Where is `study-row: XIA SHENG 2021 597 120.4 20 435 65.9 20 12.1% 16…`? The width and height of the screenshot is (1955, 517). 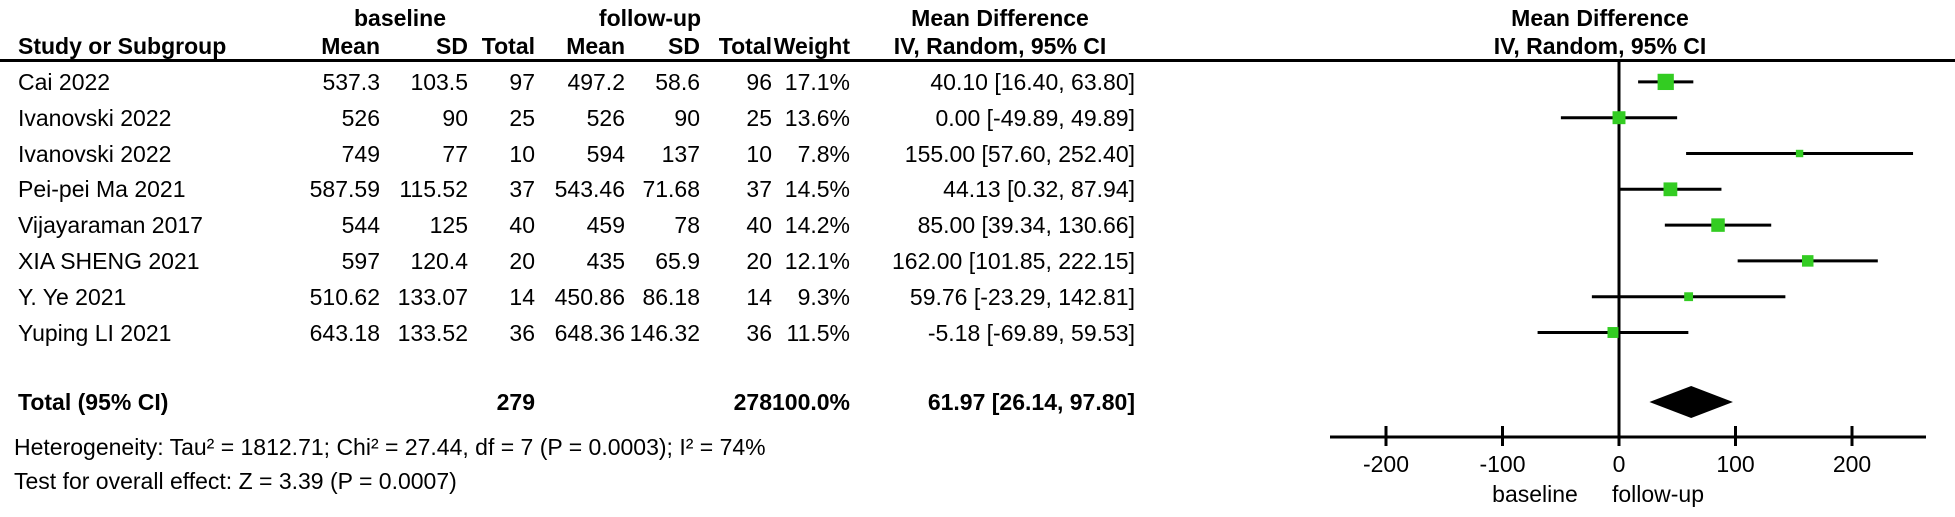
study-row: XIA SHENG 2021 597 120.4 20 435 65.9 20 12.1% 16… is located at coordinates (977, 261).